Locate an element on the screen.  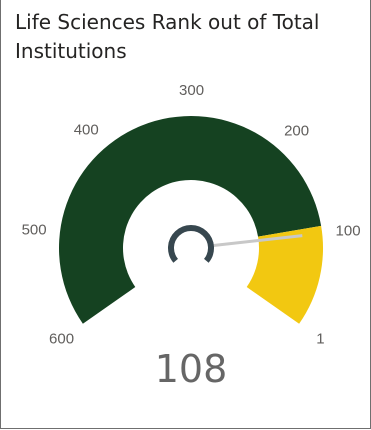
gauge-value-fill is located at coordinates (284, 274).